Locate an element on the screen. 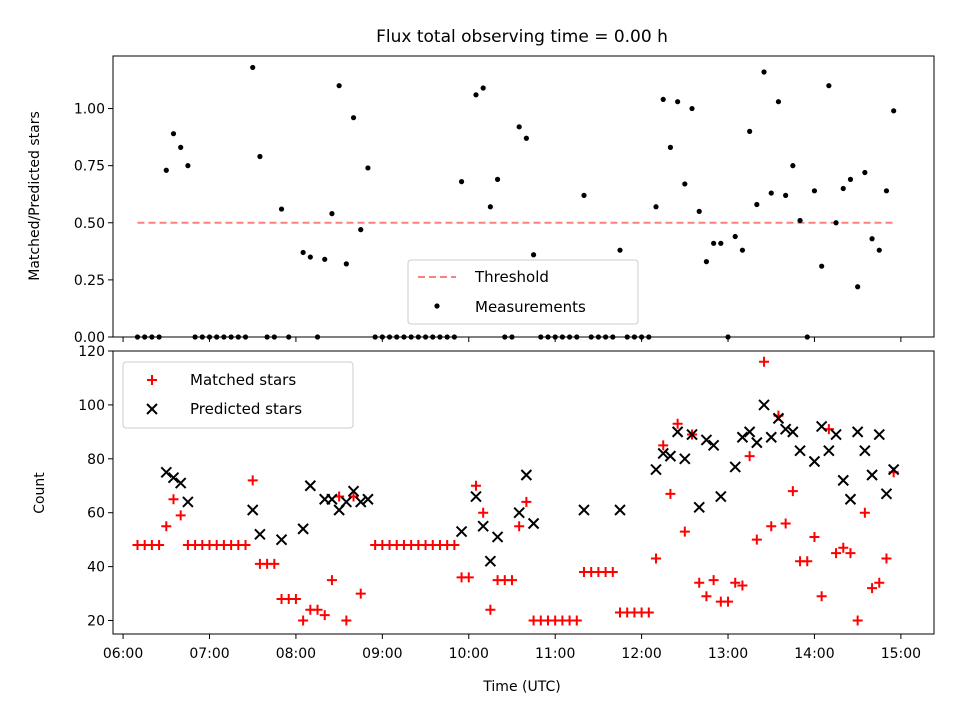 This screenshot has width=960, height=720. x-tick-label: 13:00 is located at coordinates (728, 654).